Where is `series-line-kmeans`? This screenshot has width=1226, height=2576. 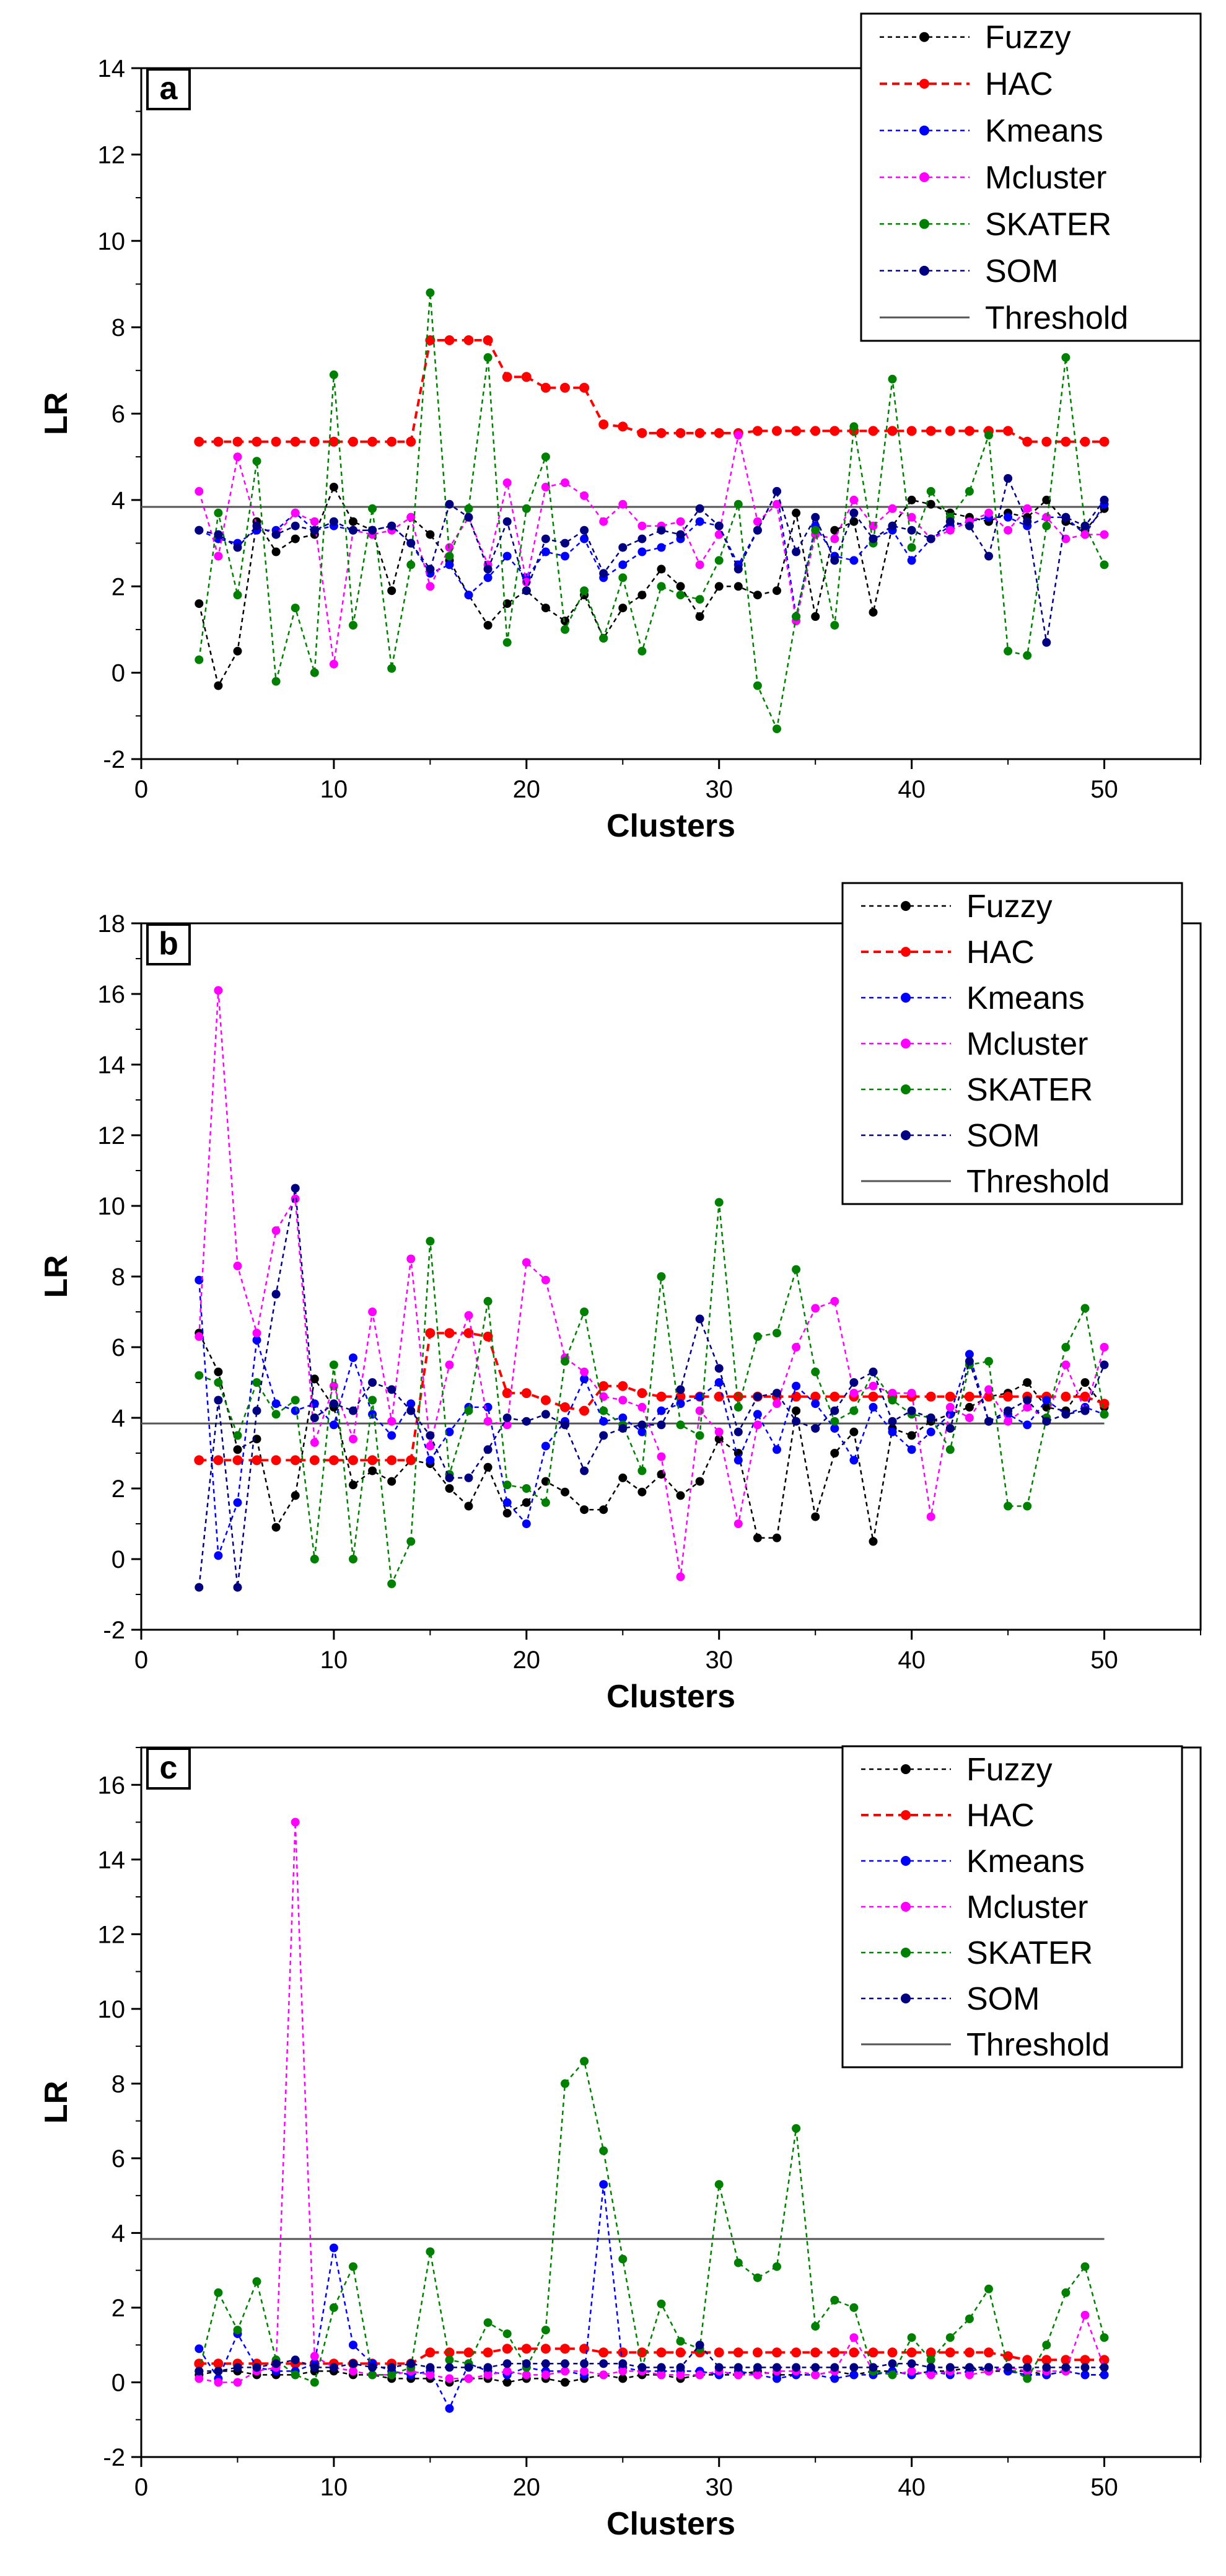
series-line-kmeans is located at coordinates (651, 552).